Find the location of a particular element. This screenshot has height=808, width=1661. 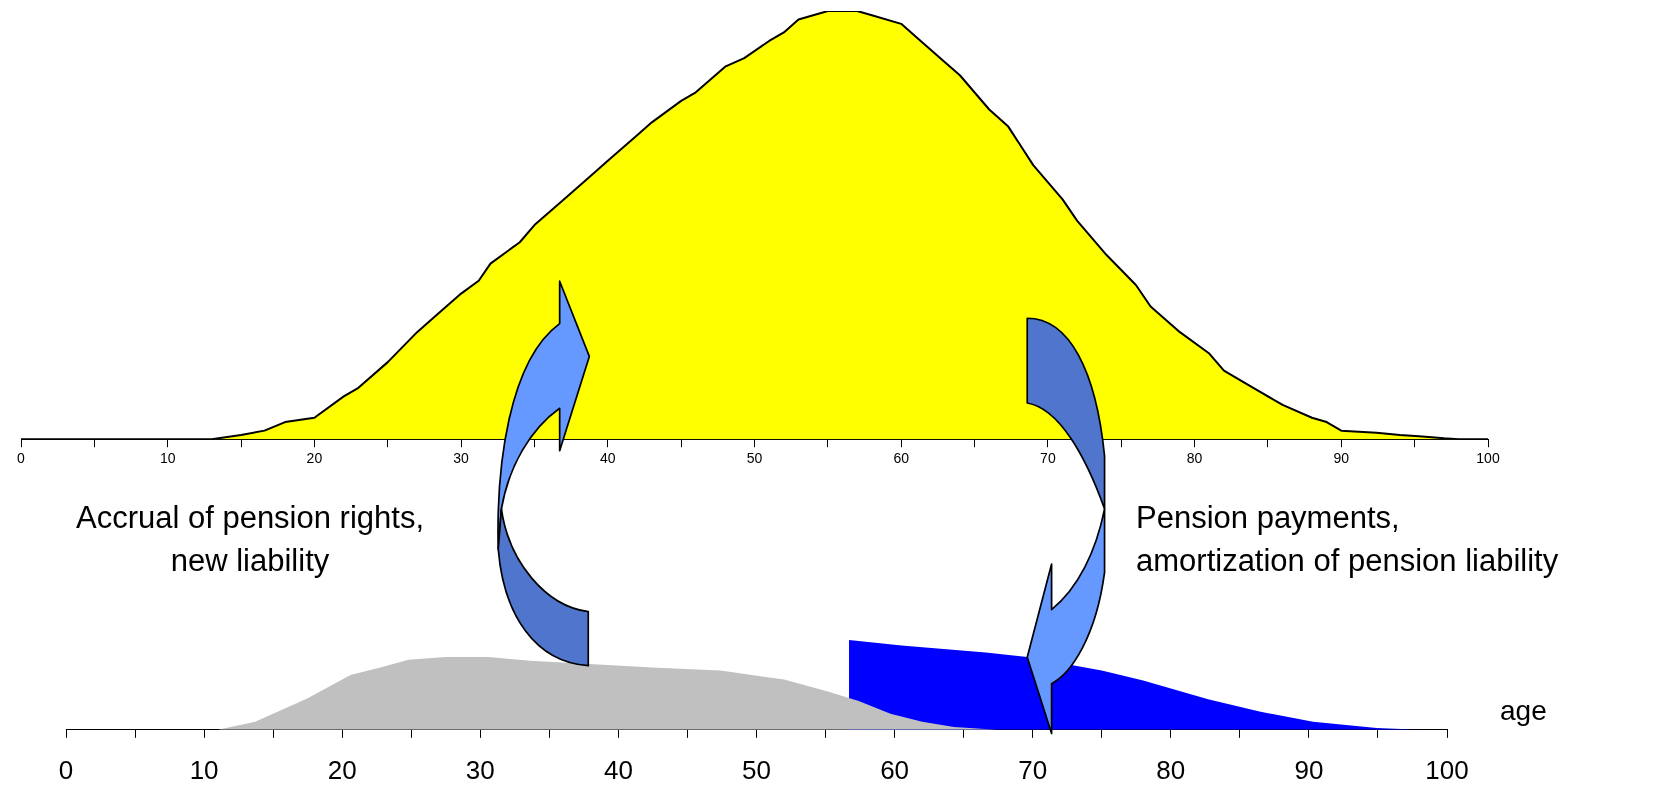

text: Accrual of pension rights, new liability is located at coordinates (250, 539).